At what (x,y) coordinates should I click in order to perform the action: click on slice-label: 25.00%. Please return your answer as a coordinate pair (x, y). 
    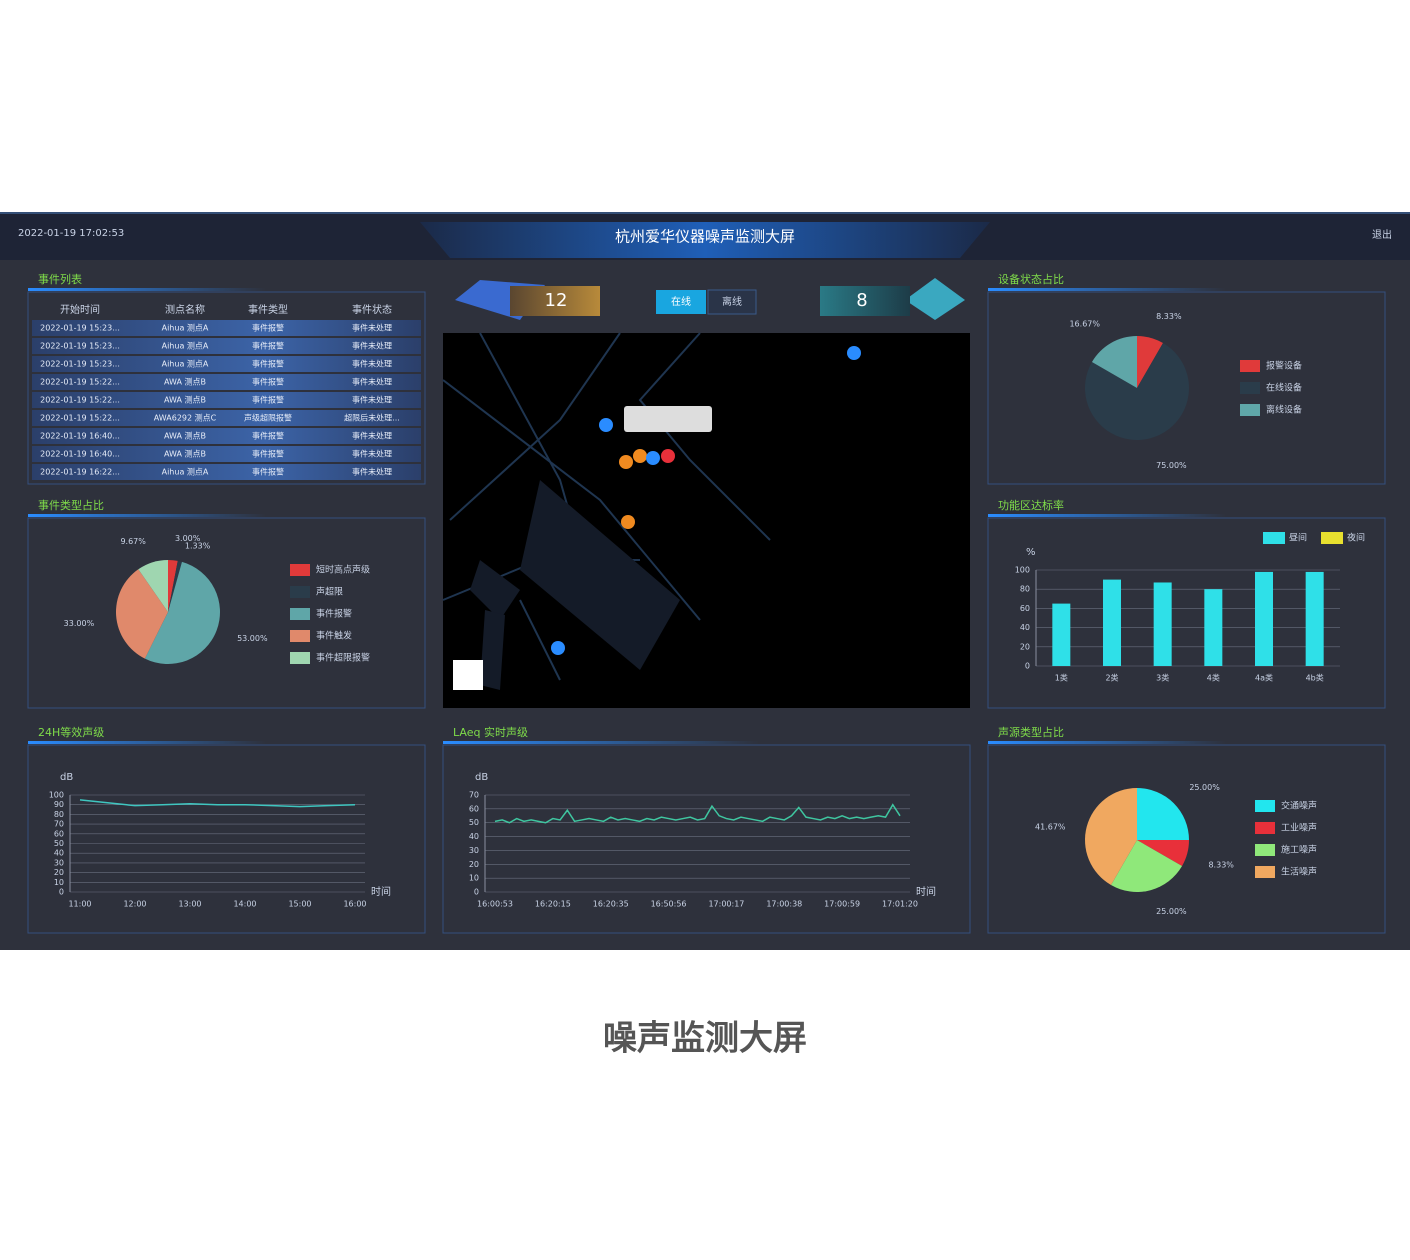
    Looking at the image, I should click on (1171, 911).